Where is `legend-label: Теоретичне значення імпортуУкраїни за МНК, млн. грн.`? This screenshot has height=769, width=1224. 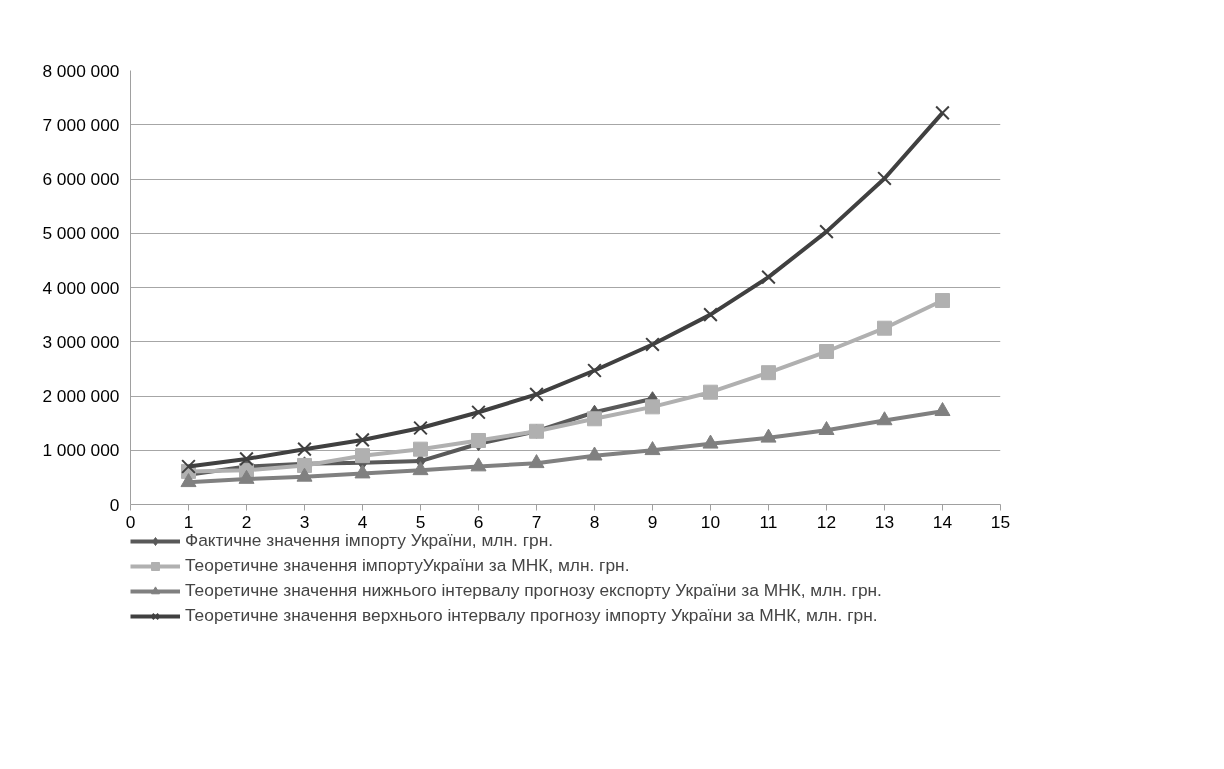 legend-label: Теоретичне значення імпортуУкраїни за МНК, млн. грн. is located at coordinates (407, 565).